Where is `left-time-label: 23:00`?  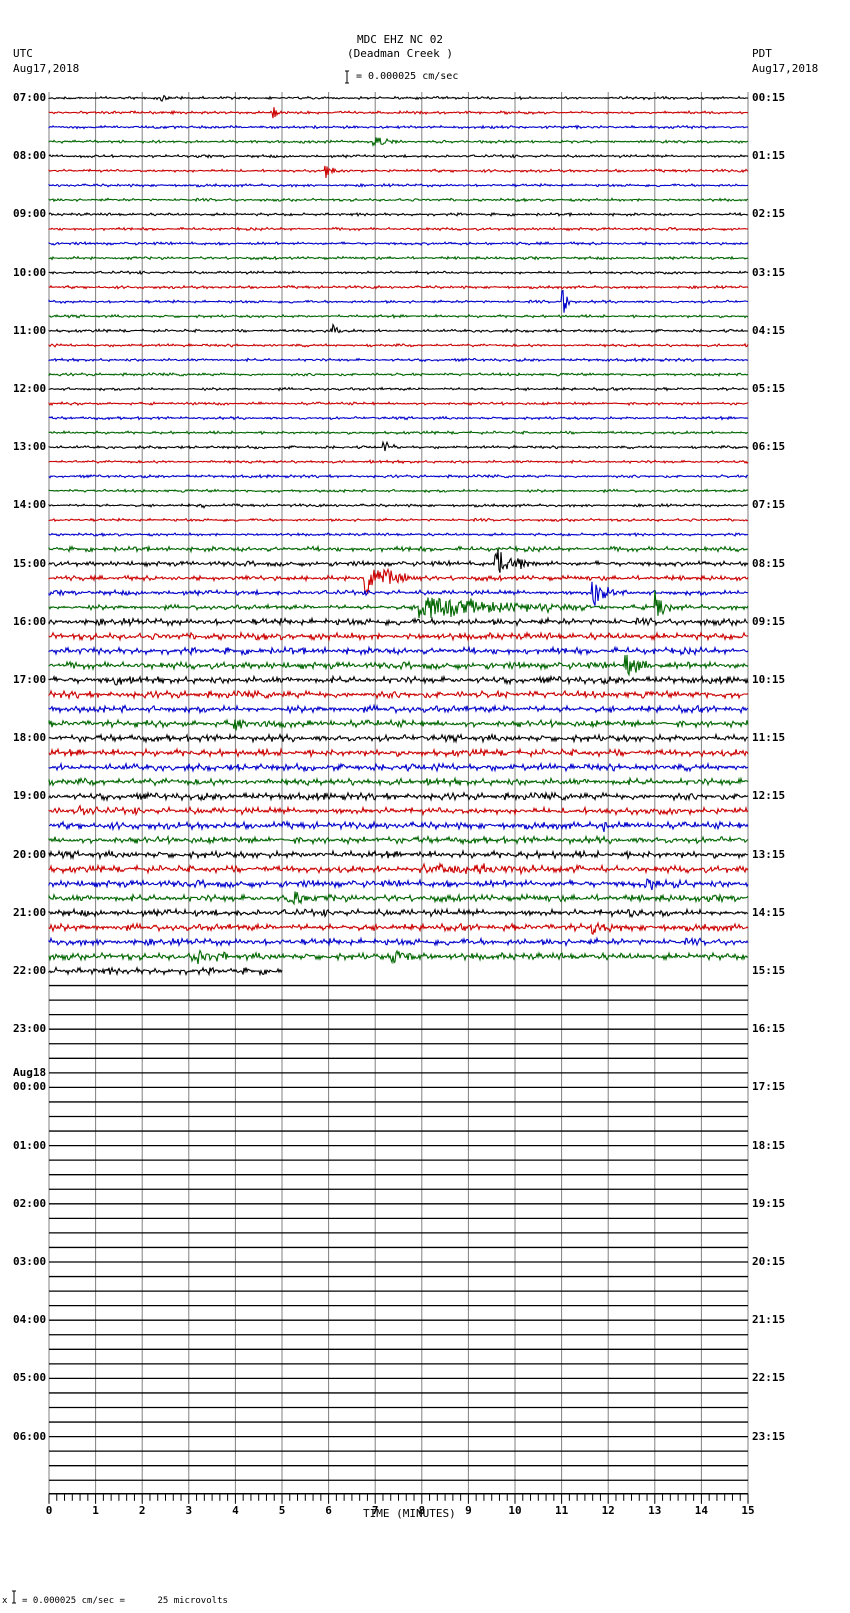 left-time-label: 23:00 is located at coordinates (30, 1029).